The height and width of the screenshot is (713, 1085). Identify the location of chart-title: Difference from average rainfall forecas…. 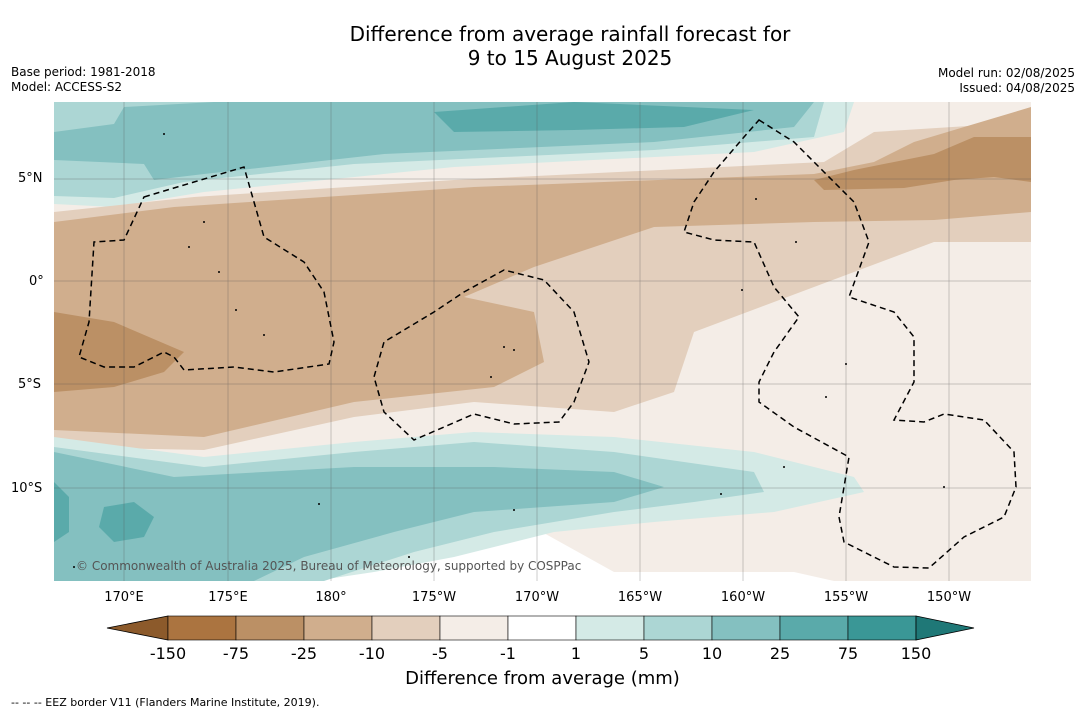
(542, 46).